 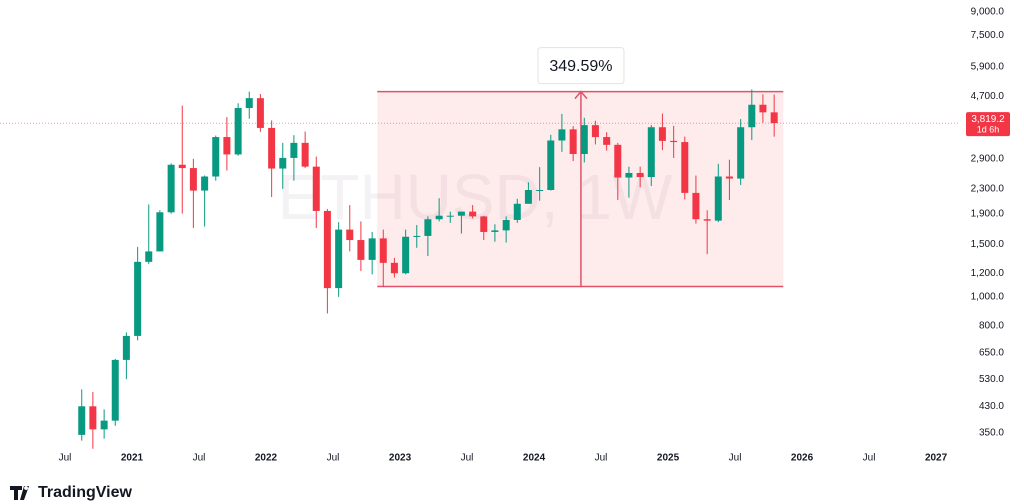 I want to click on brand-logo: TradingView, so click(x=71, y=492).